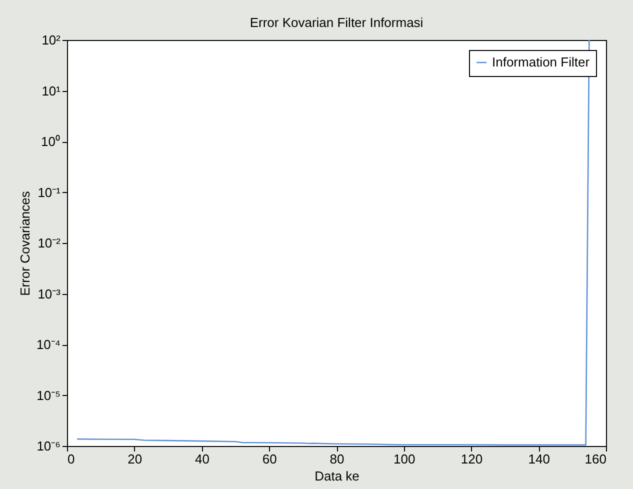 This screenshot has width=633, height=489. What do you see at coordinates (337, 459) in the screenshot?
I see `x-tick-label: 80` at bounding box center [337, 459].